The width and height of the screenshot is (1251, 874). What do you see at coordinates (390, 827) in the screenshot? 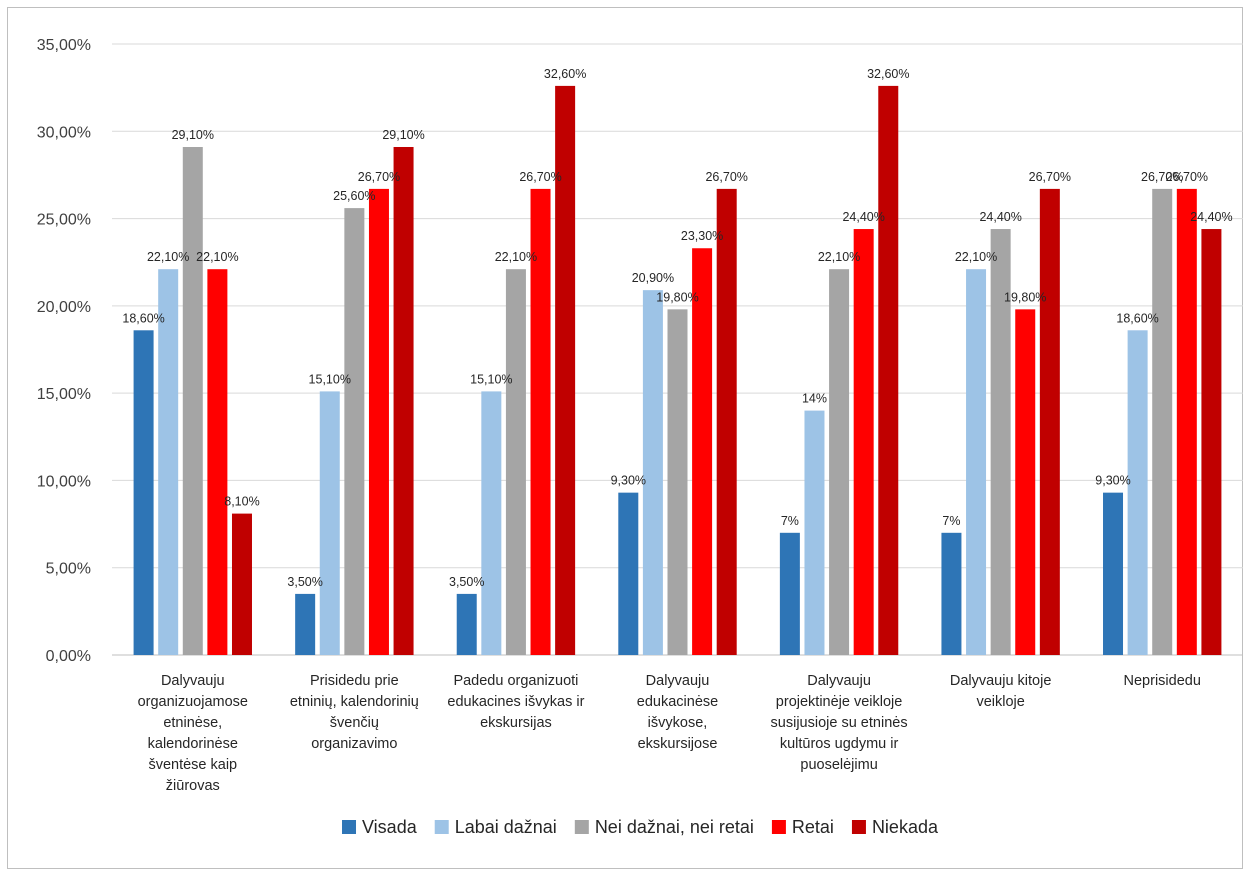
I see `legend-label: Visada` at bounding box center [390, 827].